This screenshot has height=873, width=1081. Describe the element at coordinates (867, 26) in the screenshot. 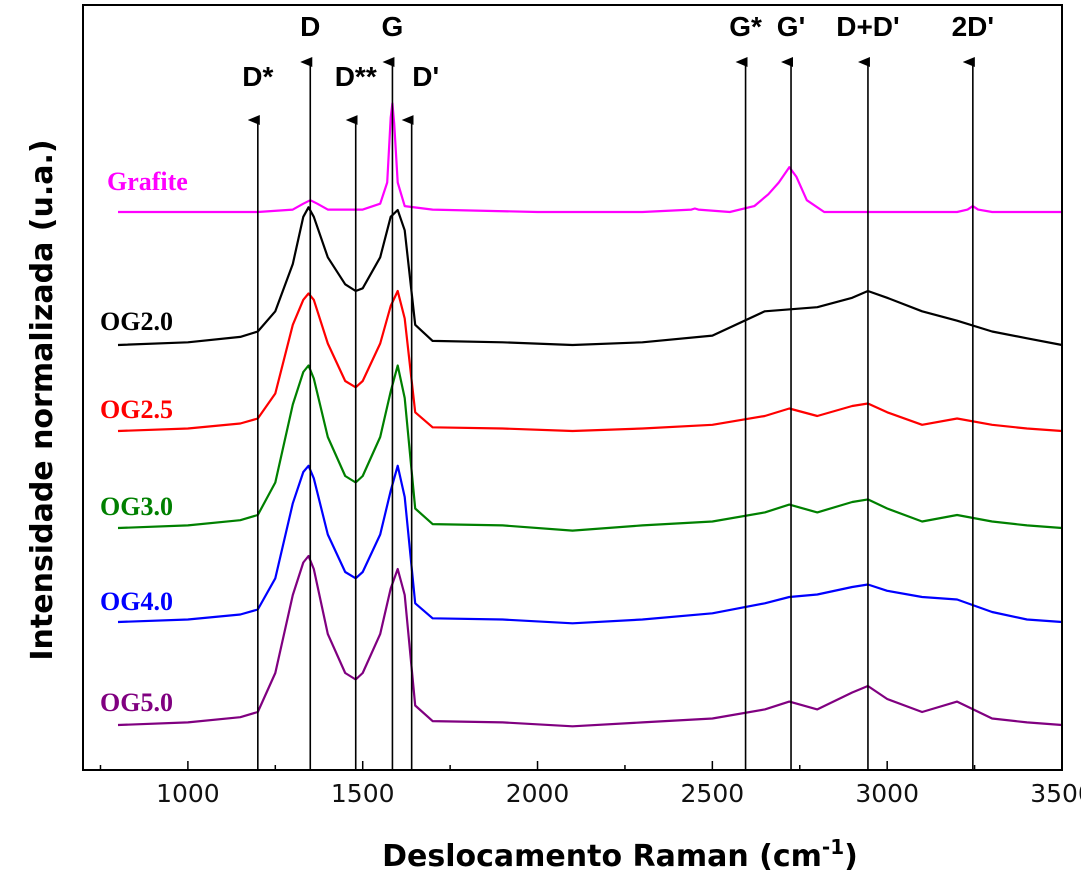

I see `peak-label-7: D+D'` at that location.